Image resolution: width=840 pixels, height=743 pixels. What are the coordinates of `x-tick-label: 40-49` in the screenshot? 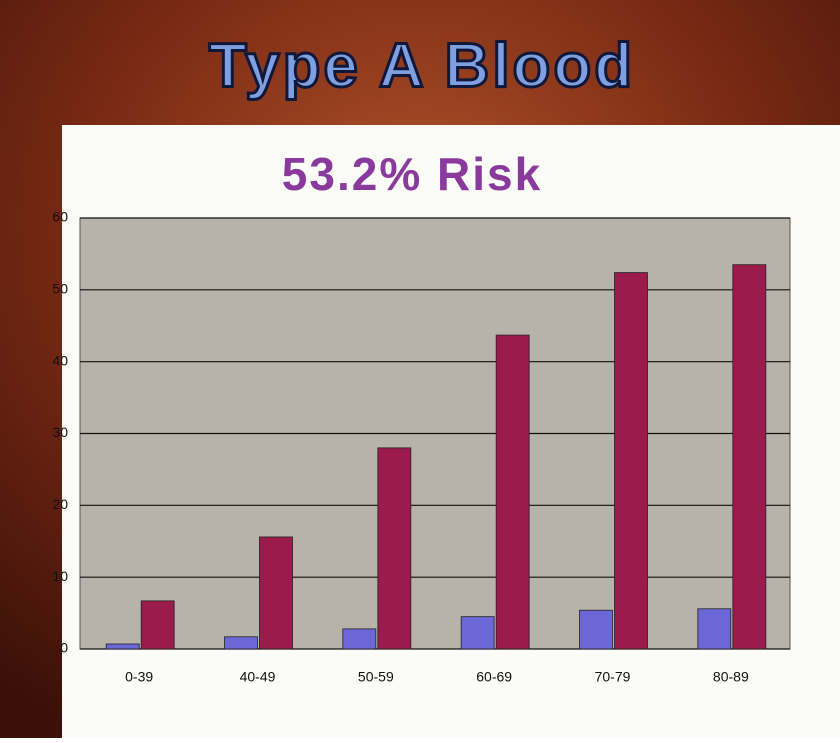 It's located at (258, 677).